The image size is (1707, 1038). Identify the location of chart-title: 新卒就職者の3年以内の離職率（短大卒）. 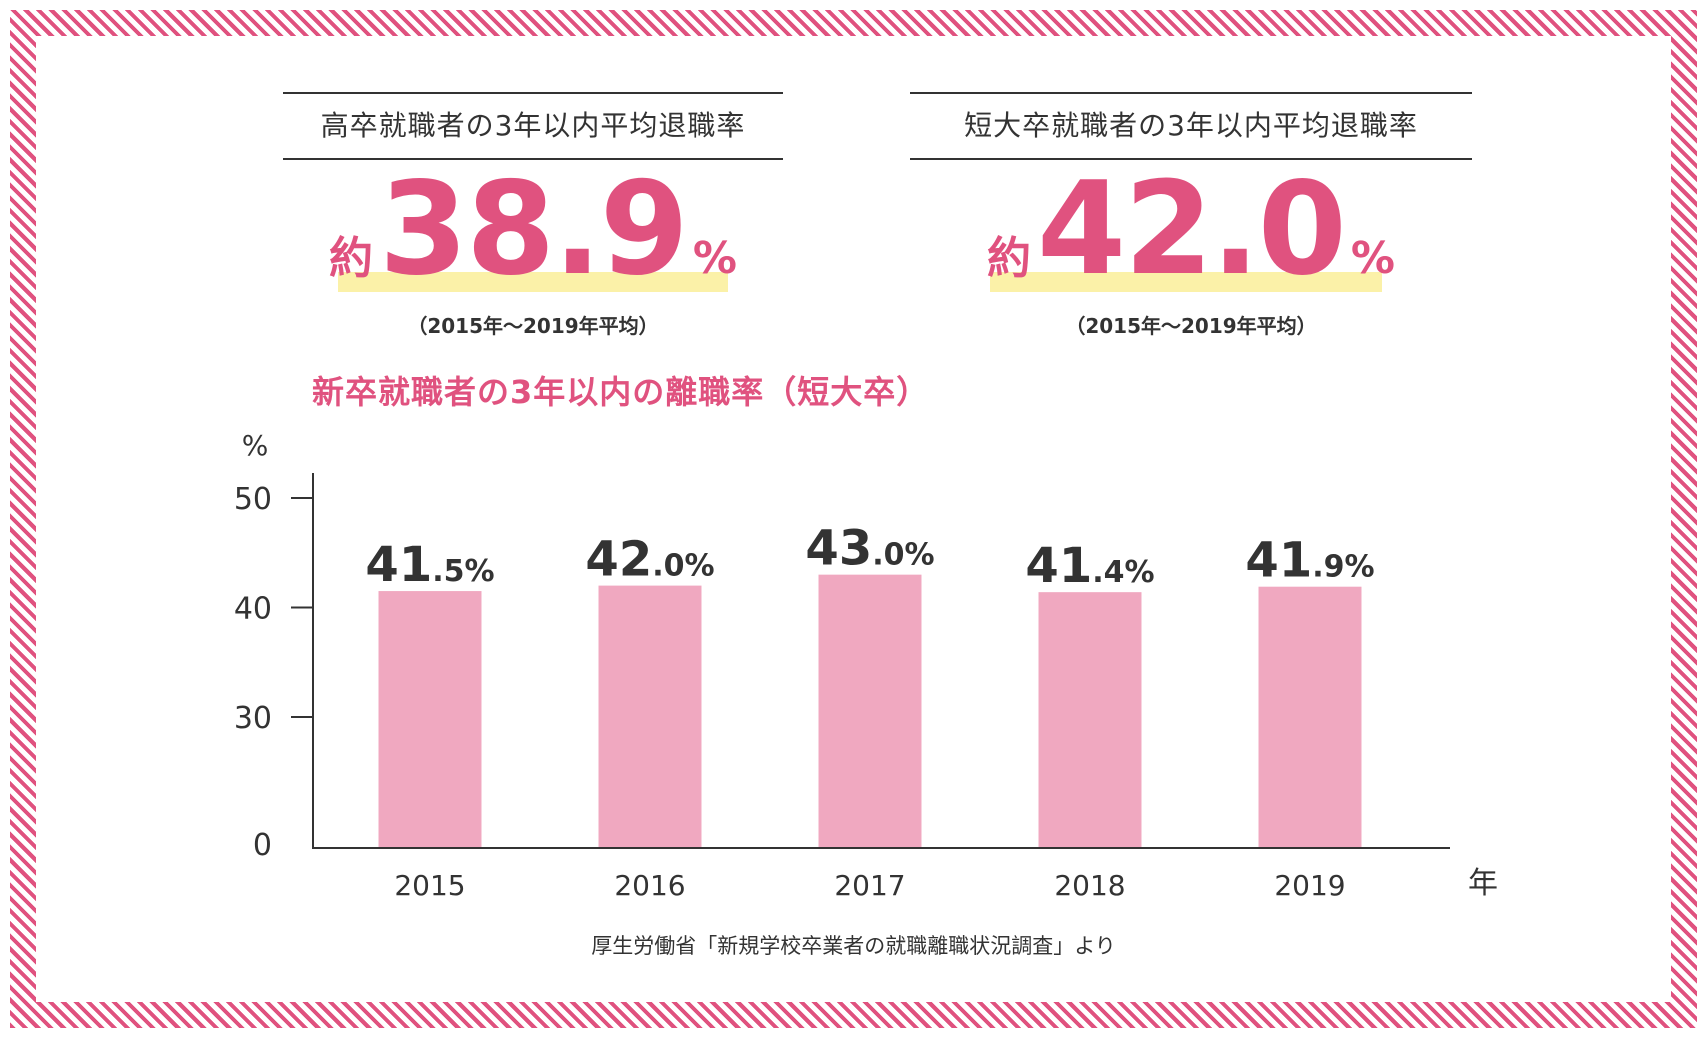
(621, 392).